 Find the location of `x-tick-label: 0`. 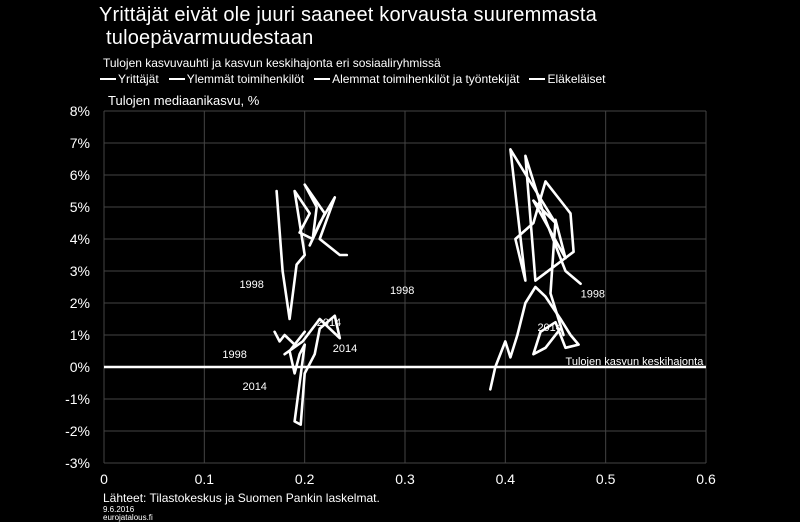

x-tick-label: 0 is located at coordinates (104, 479).